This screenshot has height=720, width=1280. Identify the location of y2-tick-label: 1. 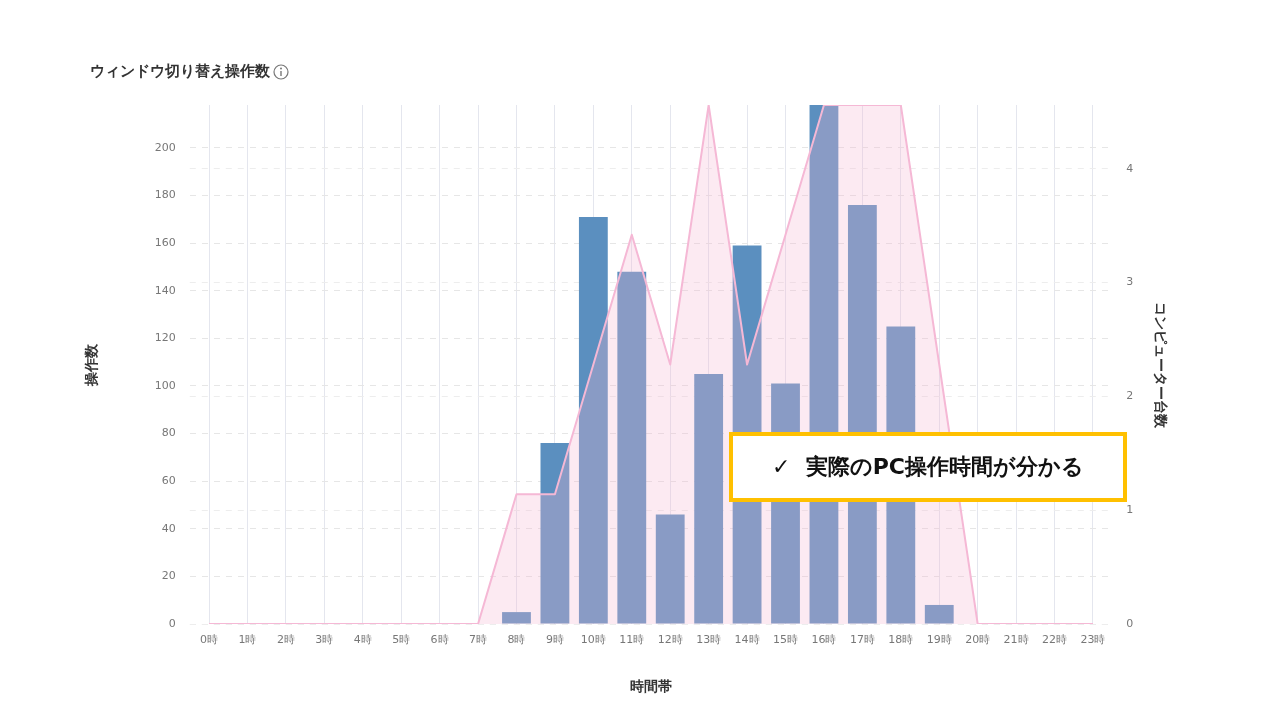
(1130, 510).